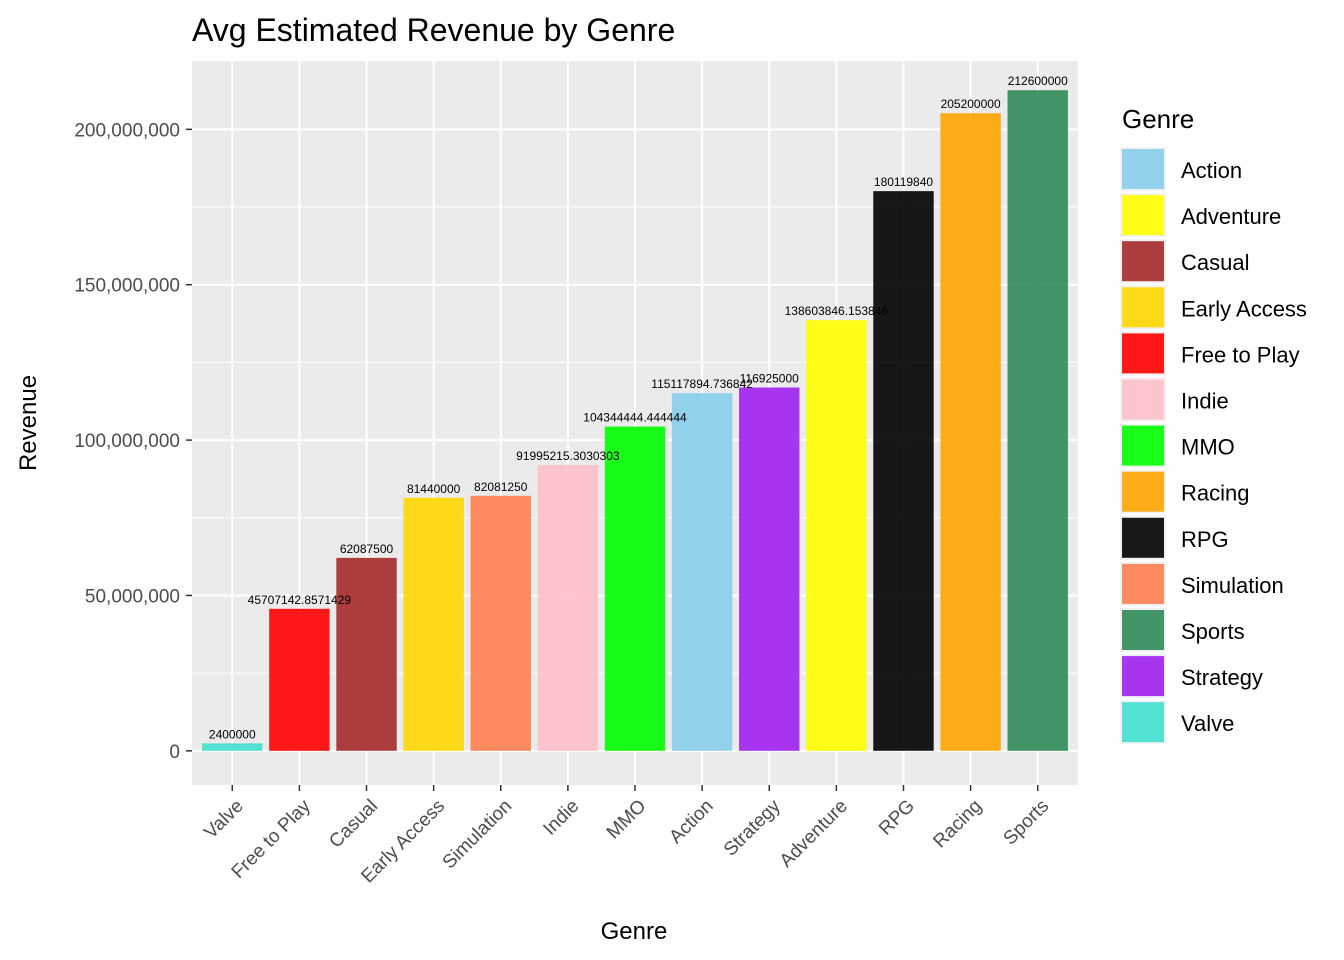 The height and width of the screenshot is (960, 1344). Describe the element at coordinates (1222, 677) in the screenshot. I see `legend-label: Strategy` at that location.